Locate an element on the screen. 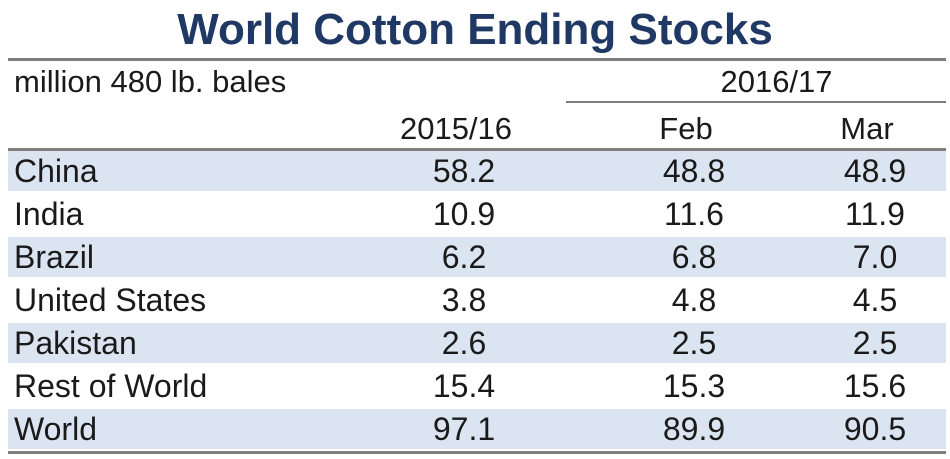 This screenshot has width=950, height=459. column-header-feb: Feb is located at coordinates (686, 128).